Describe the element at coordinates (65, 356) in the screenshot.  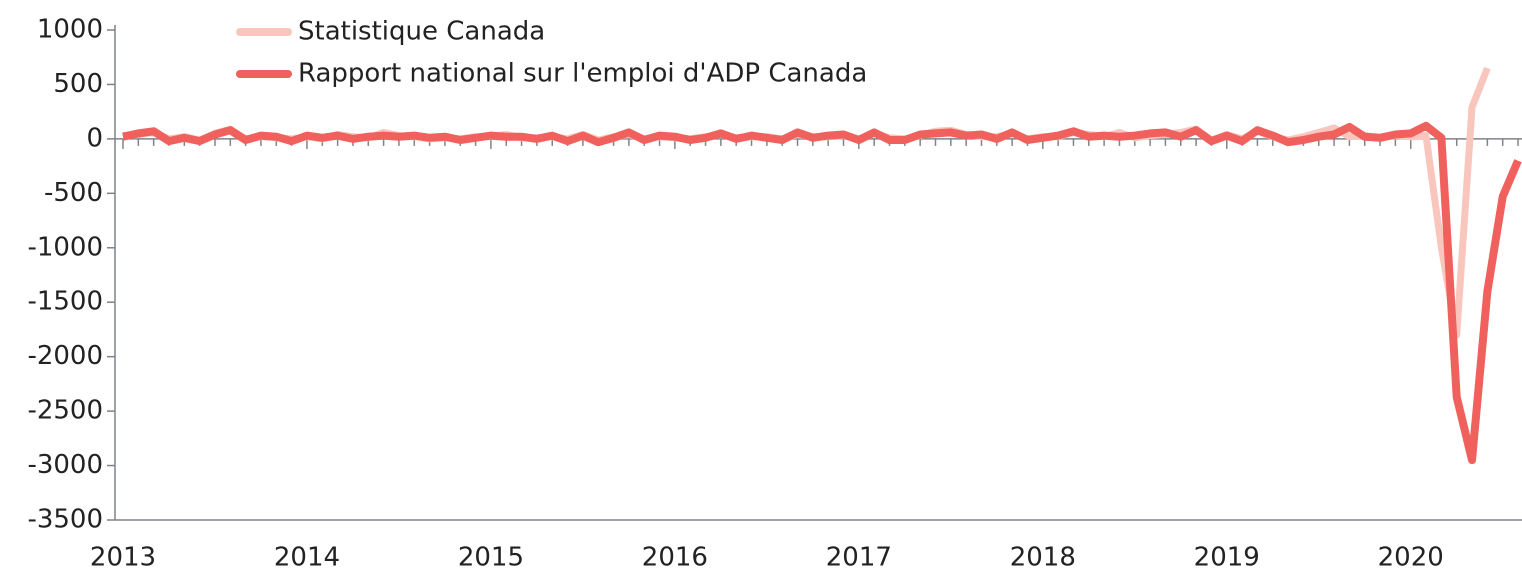
I see `y-tick-label: -2000` at that location.